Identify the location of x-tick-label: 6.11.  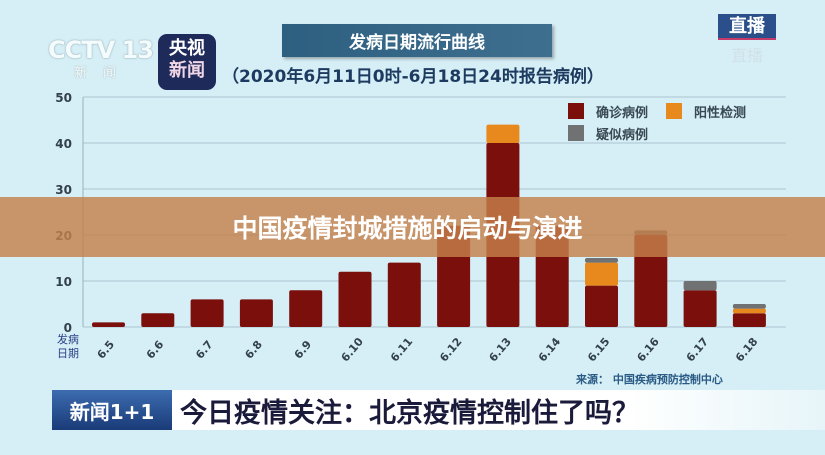
(401, 349).